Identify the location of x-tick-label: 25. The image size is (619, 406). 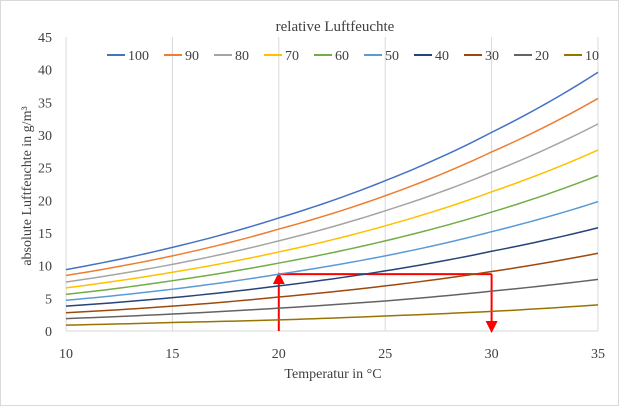
(385, 354).